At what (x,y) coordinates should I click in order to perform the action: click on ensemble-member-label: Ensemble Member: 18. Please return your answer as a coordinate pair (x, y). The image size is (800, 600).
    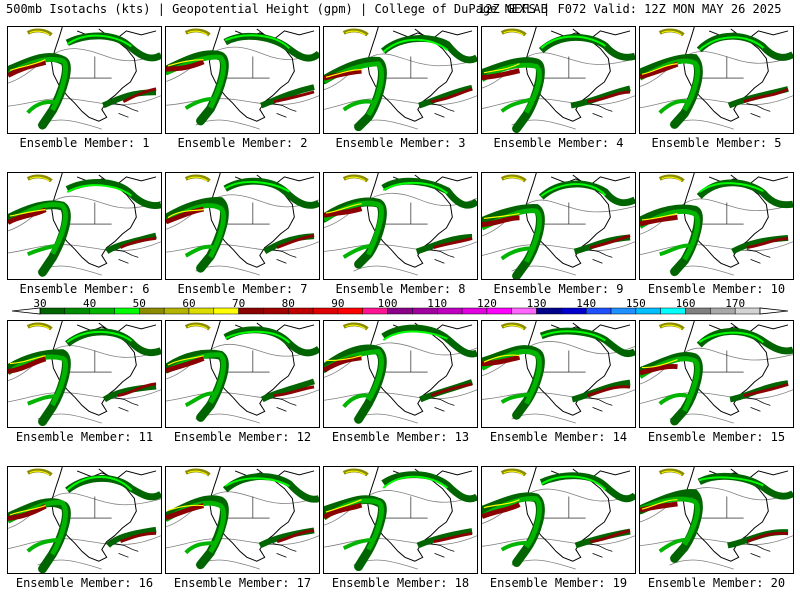
    Looking at the image, I should click on (400, 583).